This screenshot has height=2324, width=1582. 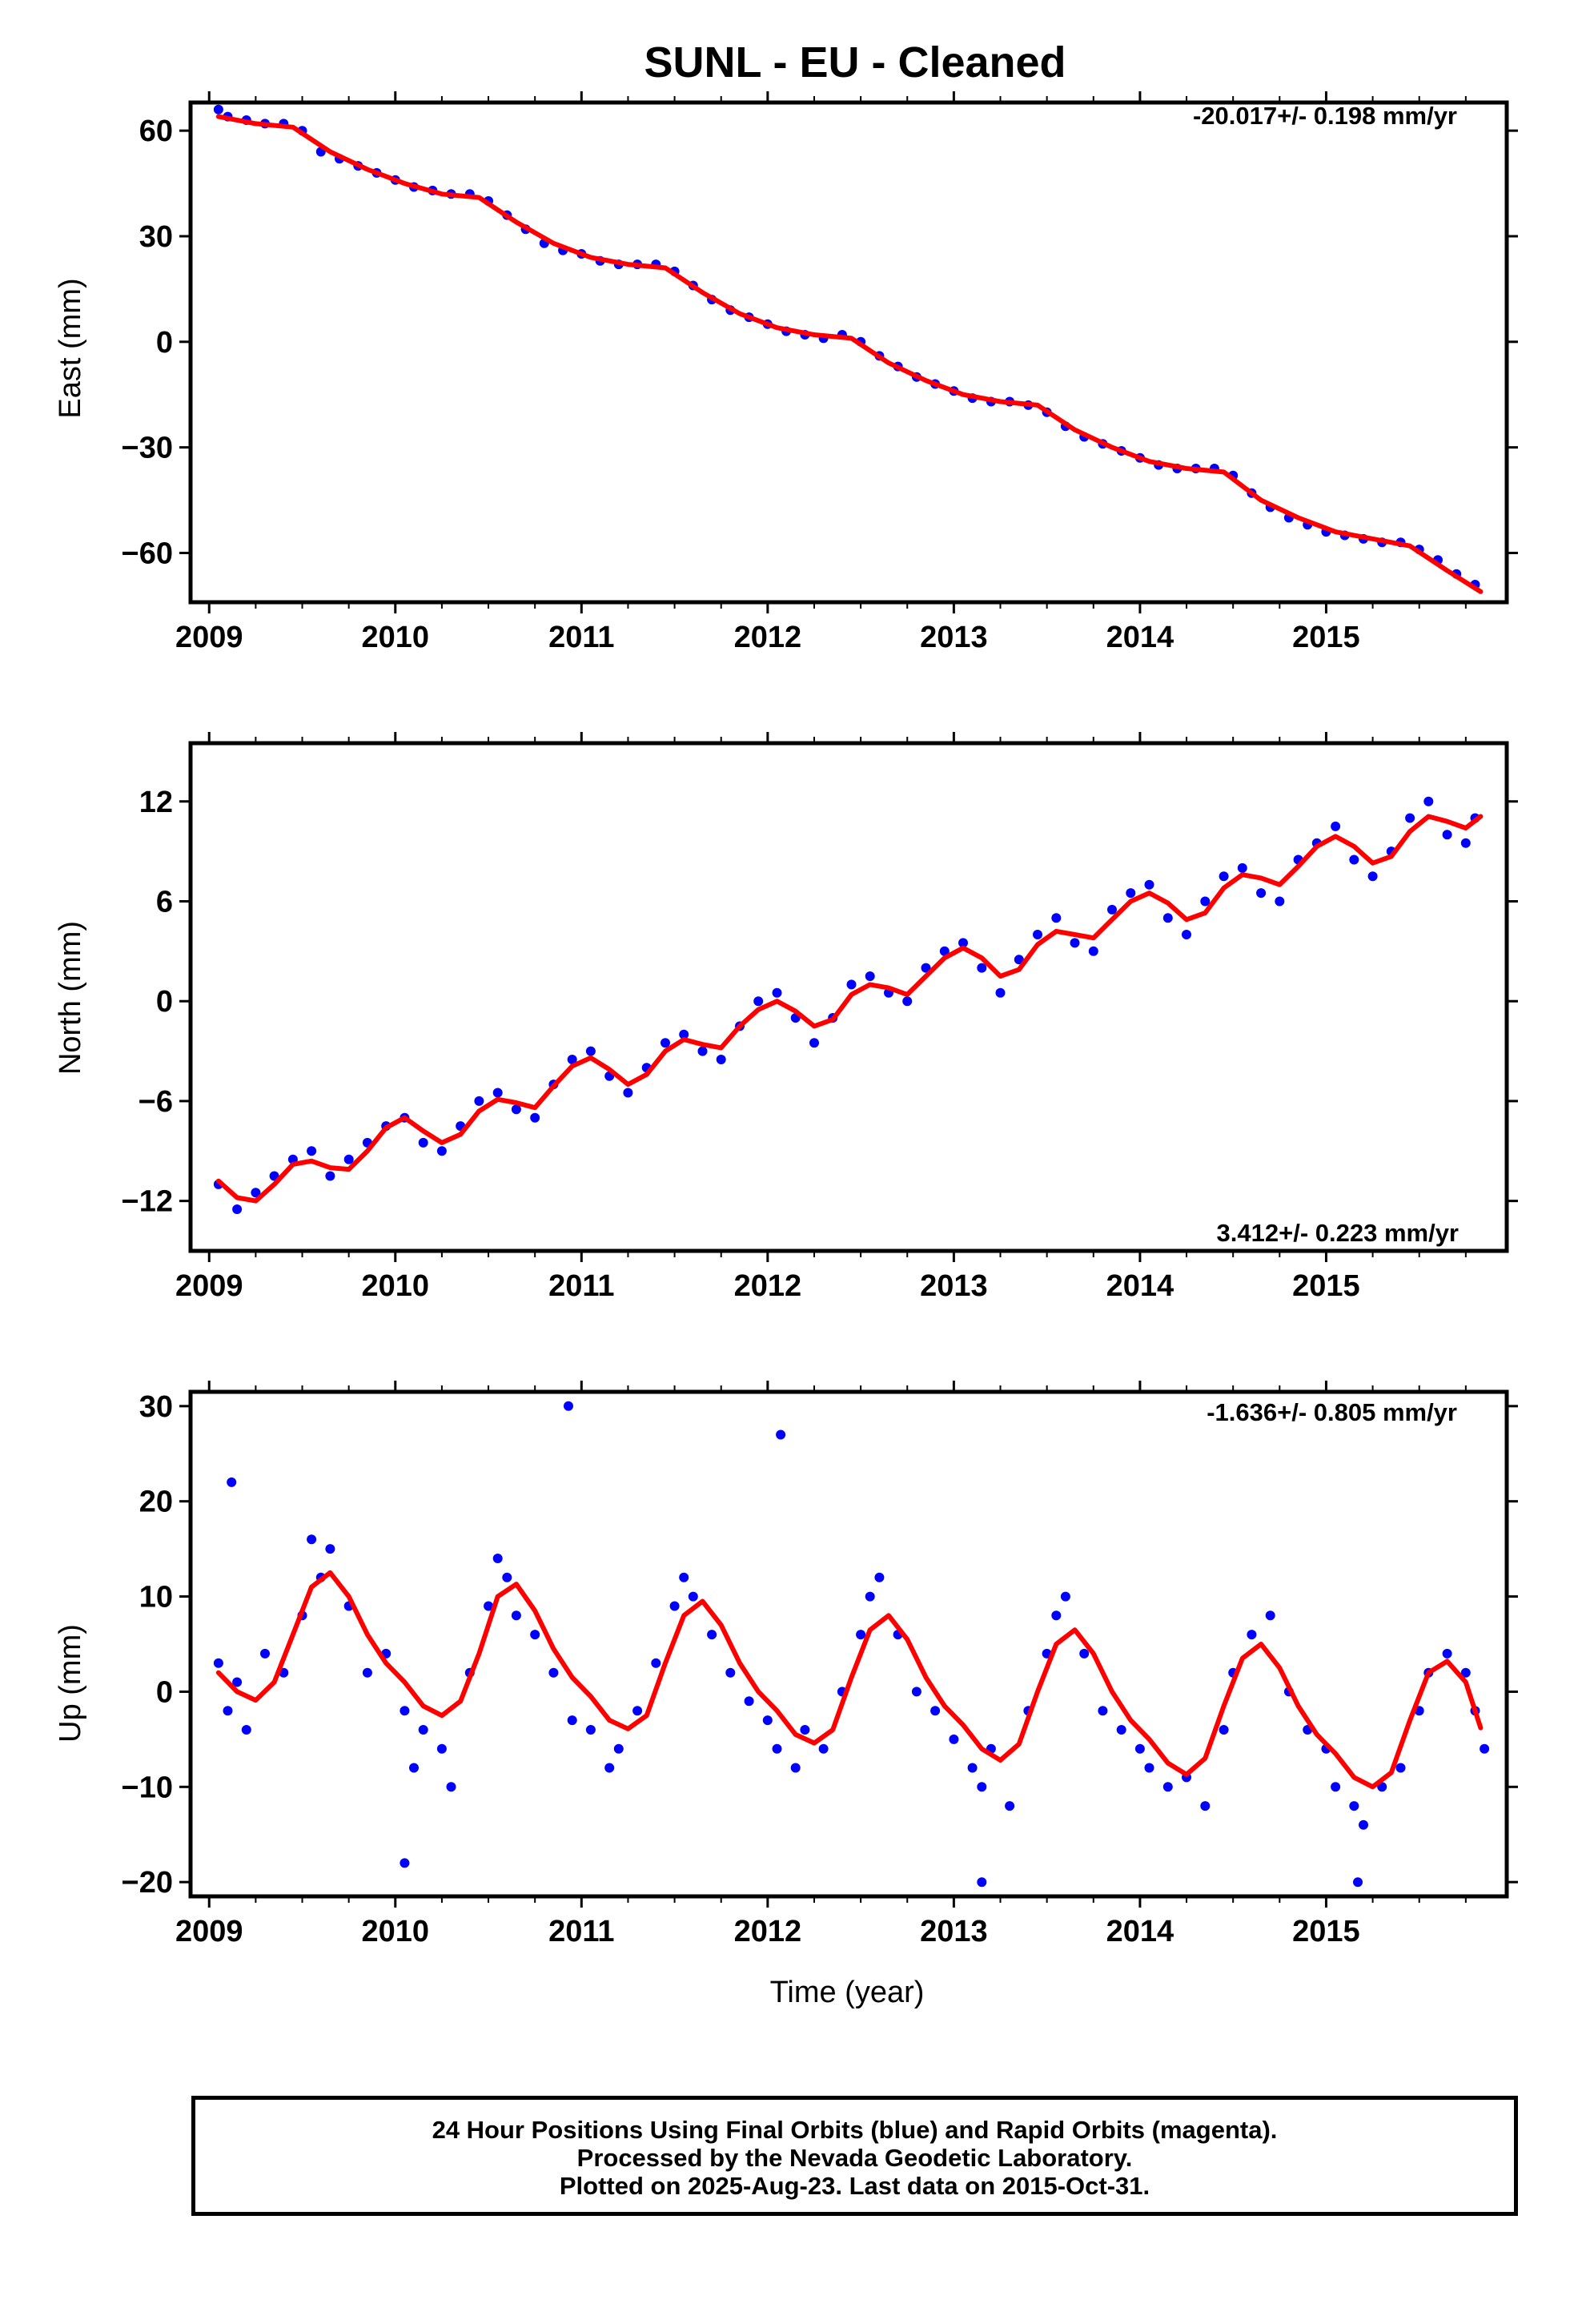 What do you see at coordinates (1332, 1412) in the screenshot?
I see `up-rate-label: -1.636+/- 0.805 mm/yr` at bounding box center [1332, 1412].